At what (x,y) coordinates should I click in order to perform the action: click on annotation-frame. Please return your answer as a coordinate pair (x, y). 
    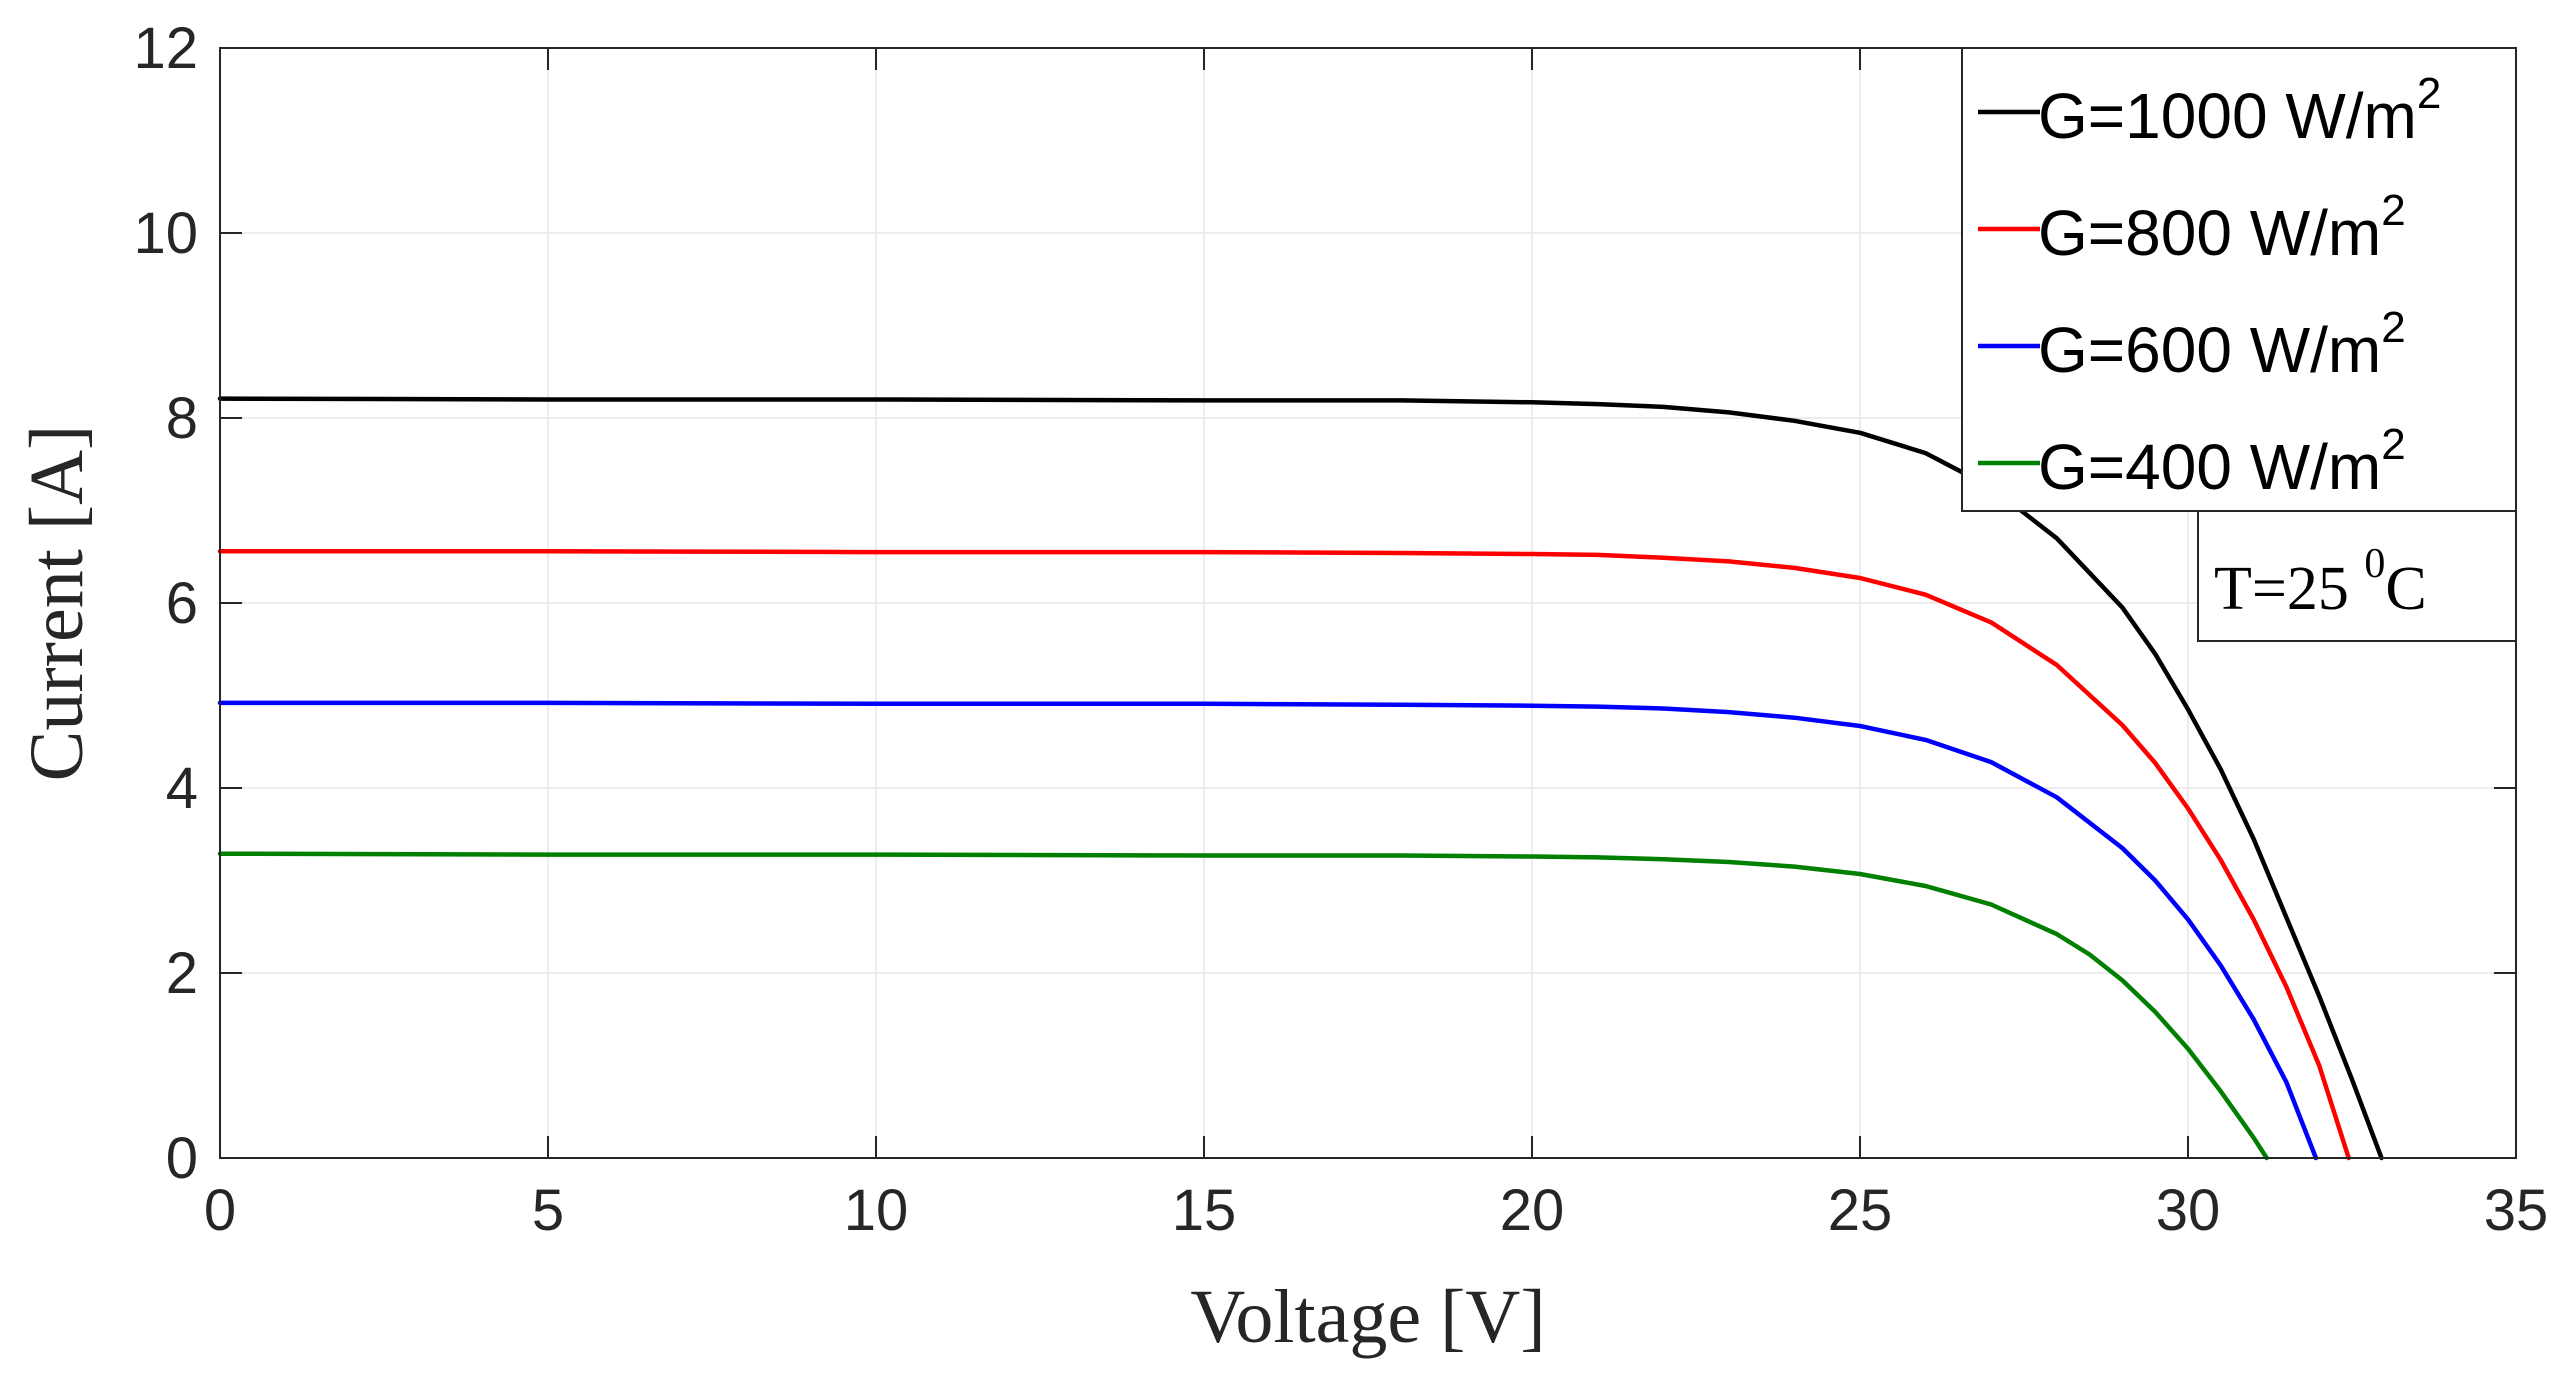
    Looking at the image, I should click on (2357, 576).